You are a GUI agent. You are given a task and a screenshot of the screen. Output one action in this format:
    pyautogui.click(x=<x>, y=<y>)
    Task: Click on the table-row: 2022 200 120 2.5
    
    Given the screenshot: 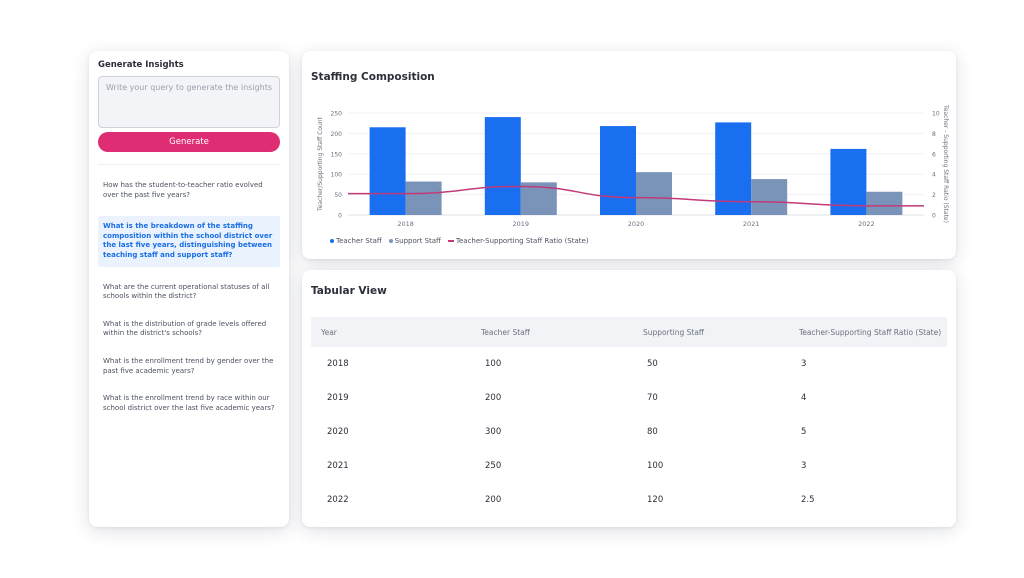 What is the action you would take?
    pyautogui.click(x=629, y=500)
    